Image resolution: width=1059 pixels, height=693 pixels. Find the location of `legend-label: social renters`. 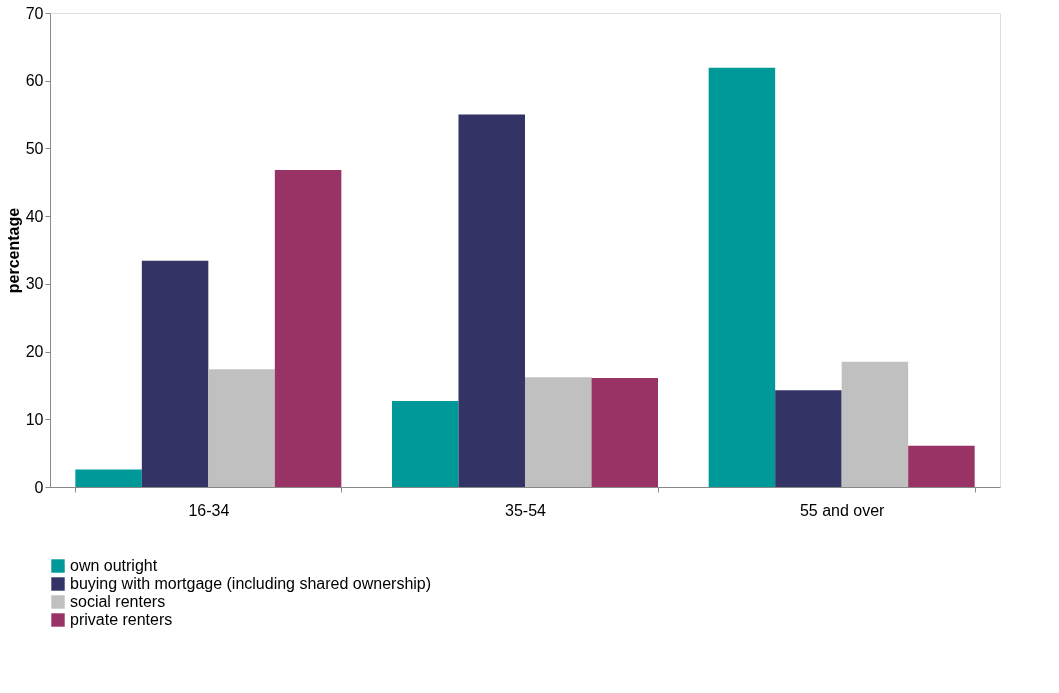

legend-label: social renters is located at coordinates (118, 601).